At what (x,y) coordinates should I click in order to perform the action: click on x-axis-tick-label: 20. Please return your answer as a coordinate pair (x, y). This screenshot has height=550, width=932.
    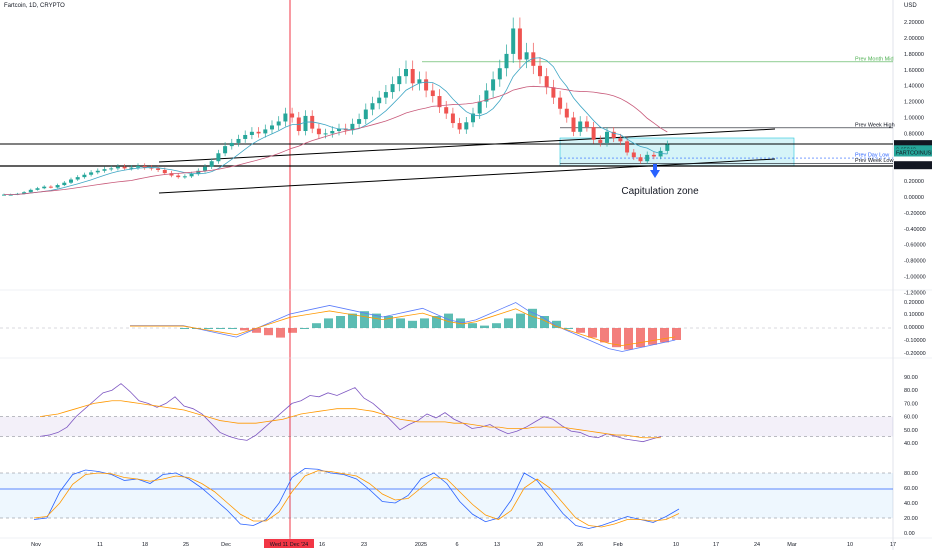
    Looking at the image, I should click on (540, 545).